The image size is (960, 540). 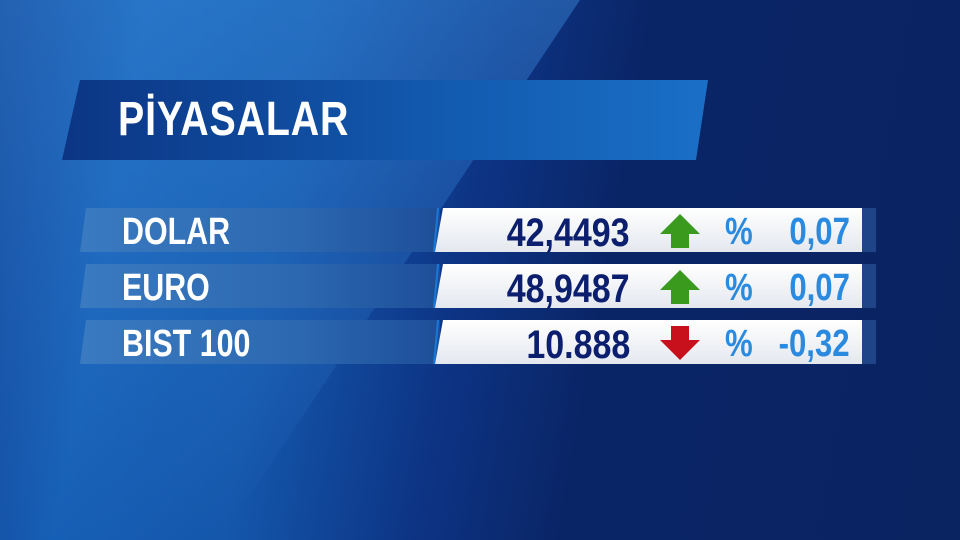 What do you see at coordinates (166, 288) in the screenshot?
I see `row-label: EURO` at bounding box center [166, 288].